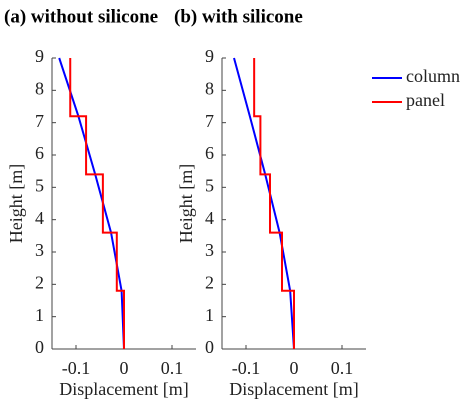 The height and width of the screenshot is (409, 474). What do you see at coordinates (238, 16) in the screenshot?
I see `chart-title: (b) with silicone` at bounding box center [238, 16].